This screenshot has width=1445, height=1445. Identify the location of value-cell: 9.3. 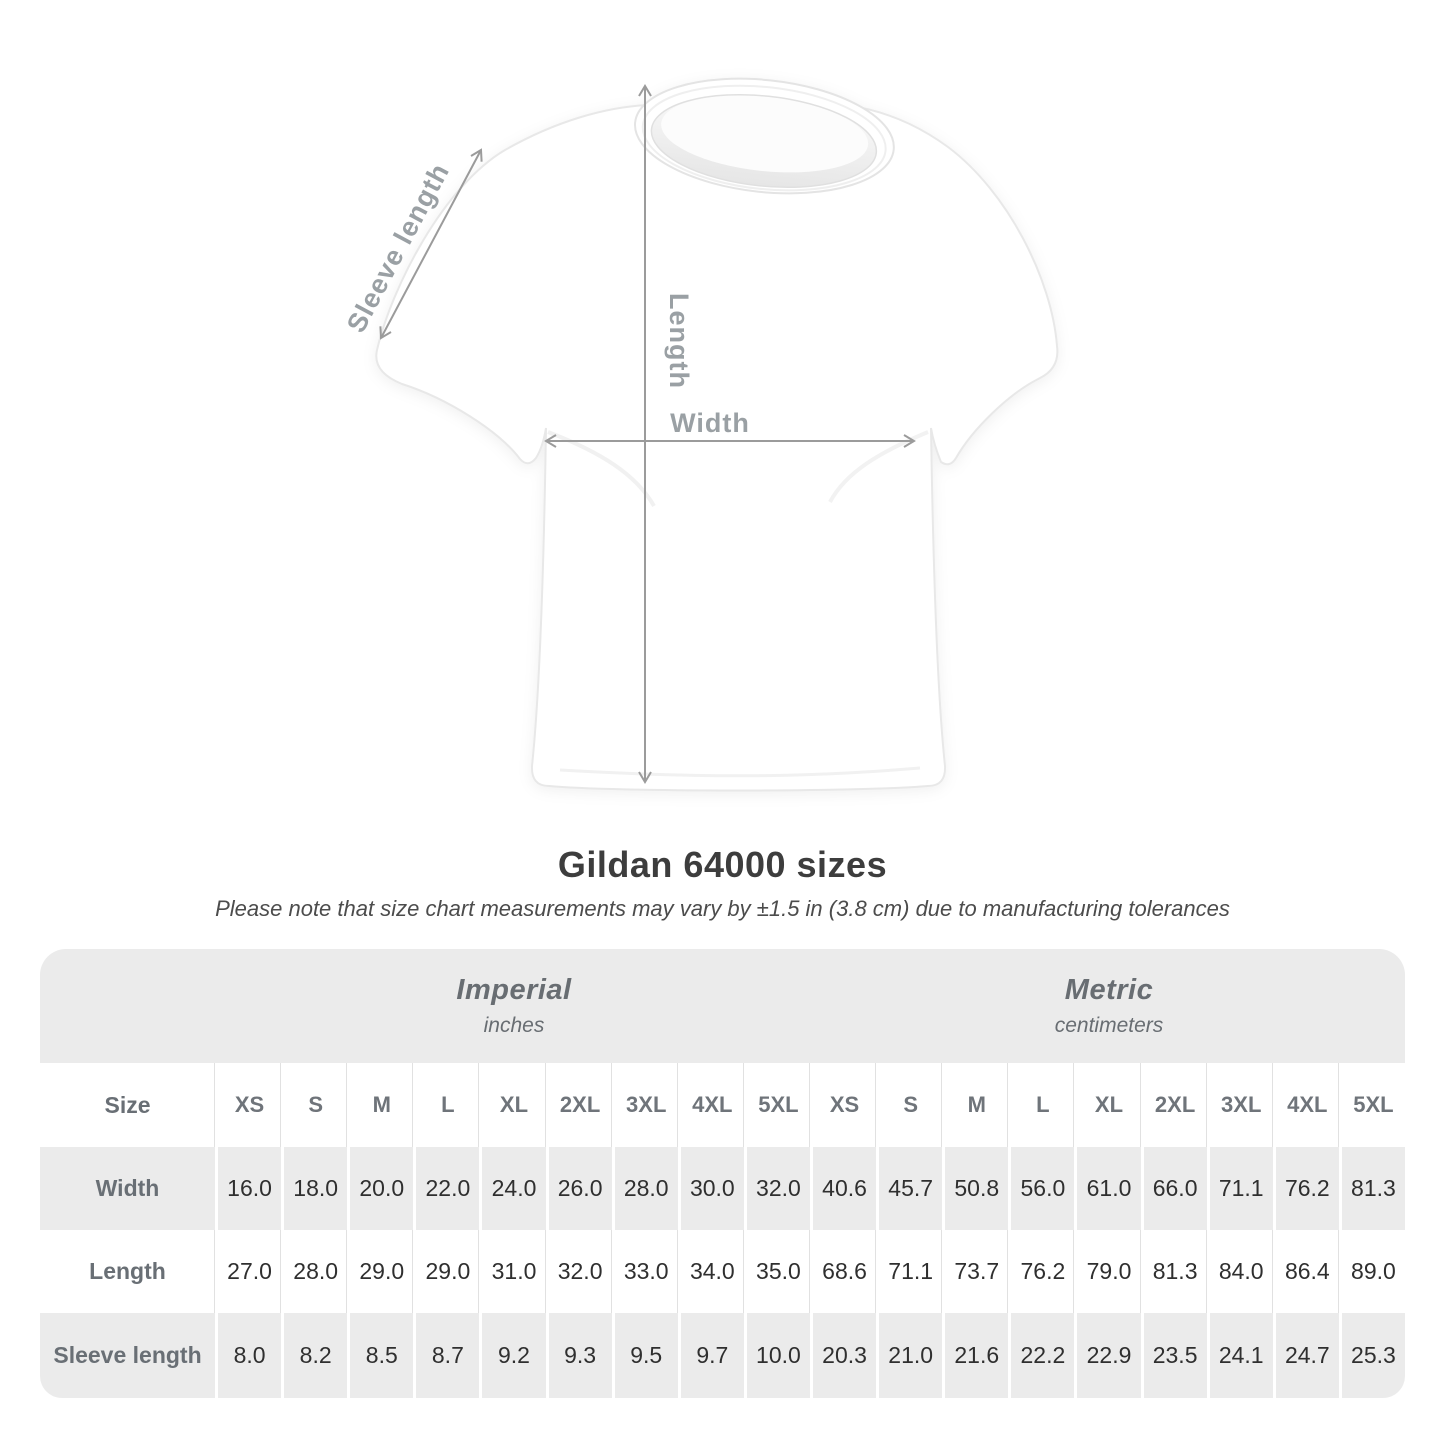
(580, 1355).